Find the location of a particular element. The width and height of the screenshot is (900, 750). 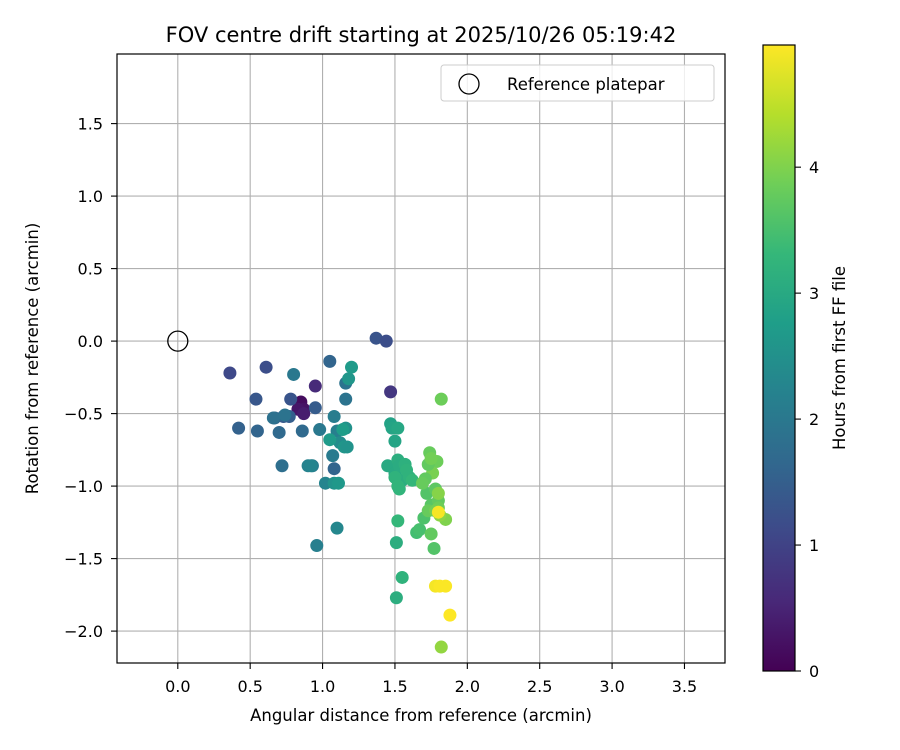

reference-marker-layer is located at coordinates (178, 341).